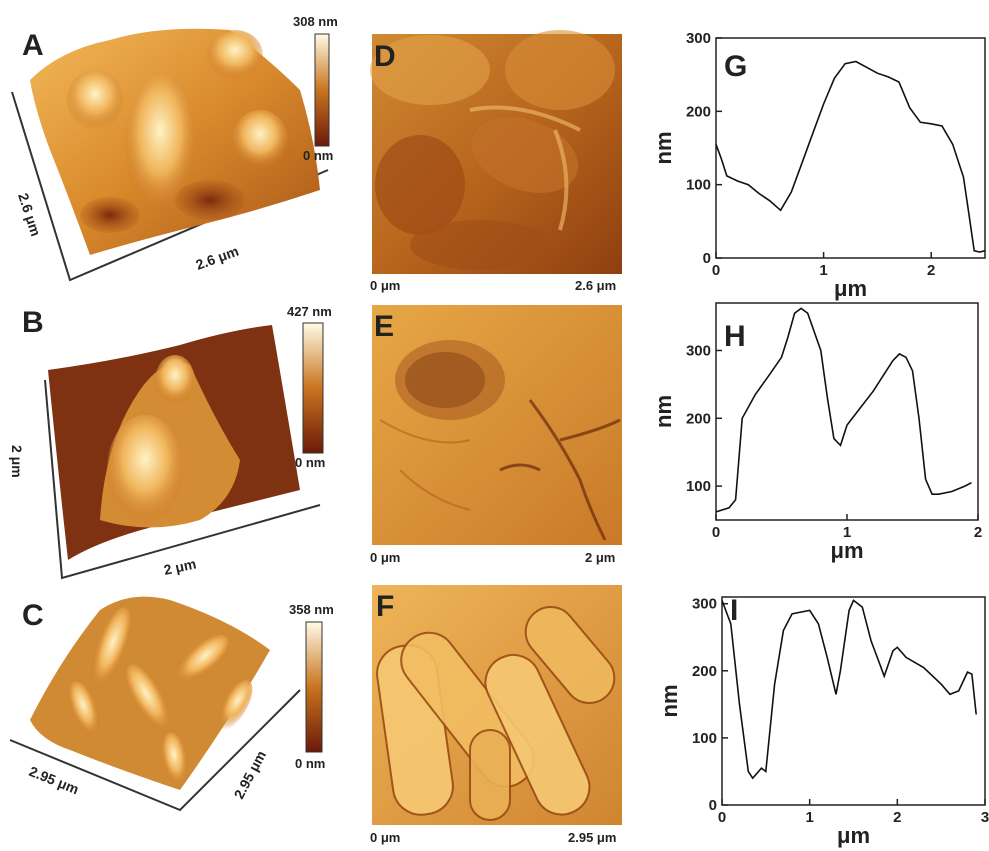  I want to click on panel-a-3d-surface: A 2.6 μm 2.6 μm 308 nm 0 nm, so click(174, 148).